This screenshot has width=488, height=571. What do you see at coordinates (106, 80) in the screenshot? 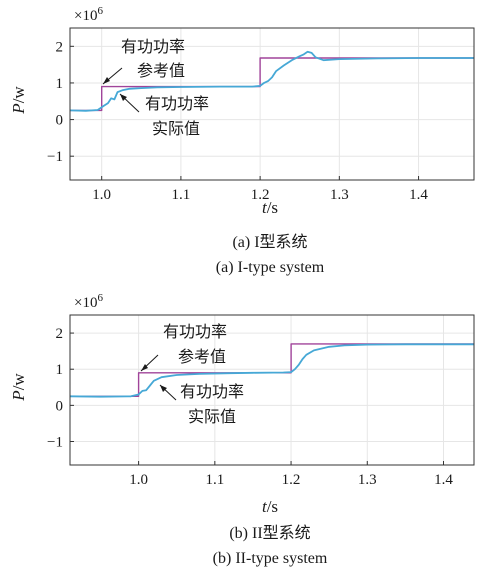
I see `panel-a-ref-arrowhead` at bounding box center [106, 80].